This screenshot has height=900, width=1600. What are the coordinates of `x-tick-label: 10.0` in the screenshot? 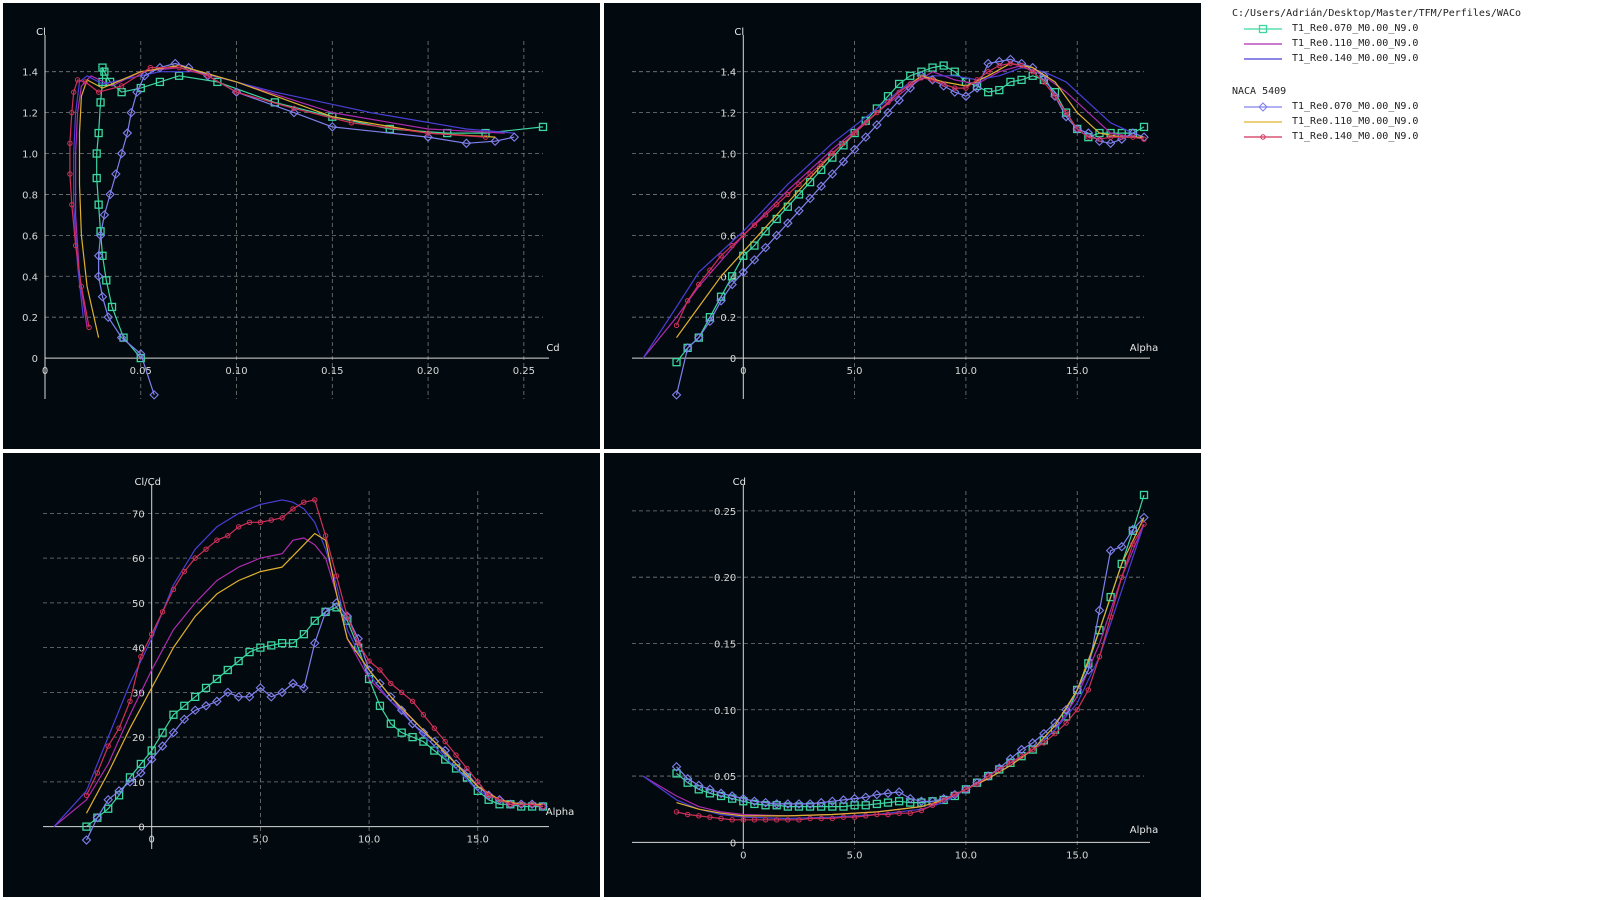 It's located at (966, 371).